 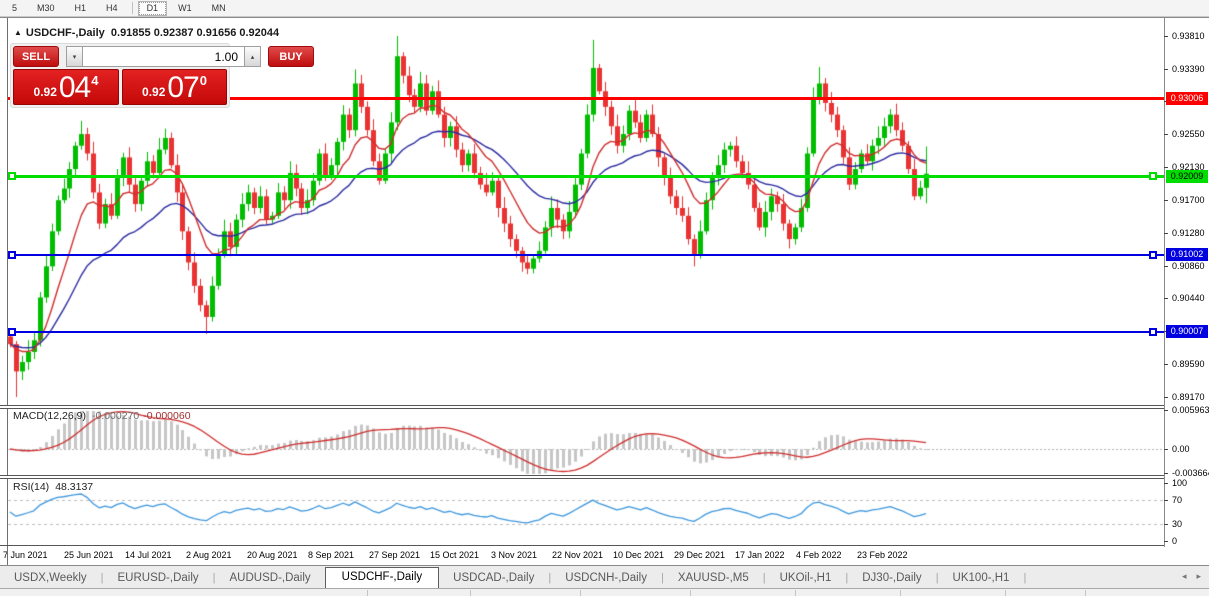 I want to click on ohlc-high: 0.92387, so click(x=173, y=33).